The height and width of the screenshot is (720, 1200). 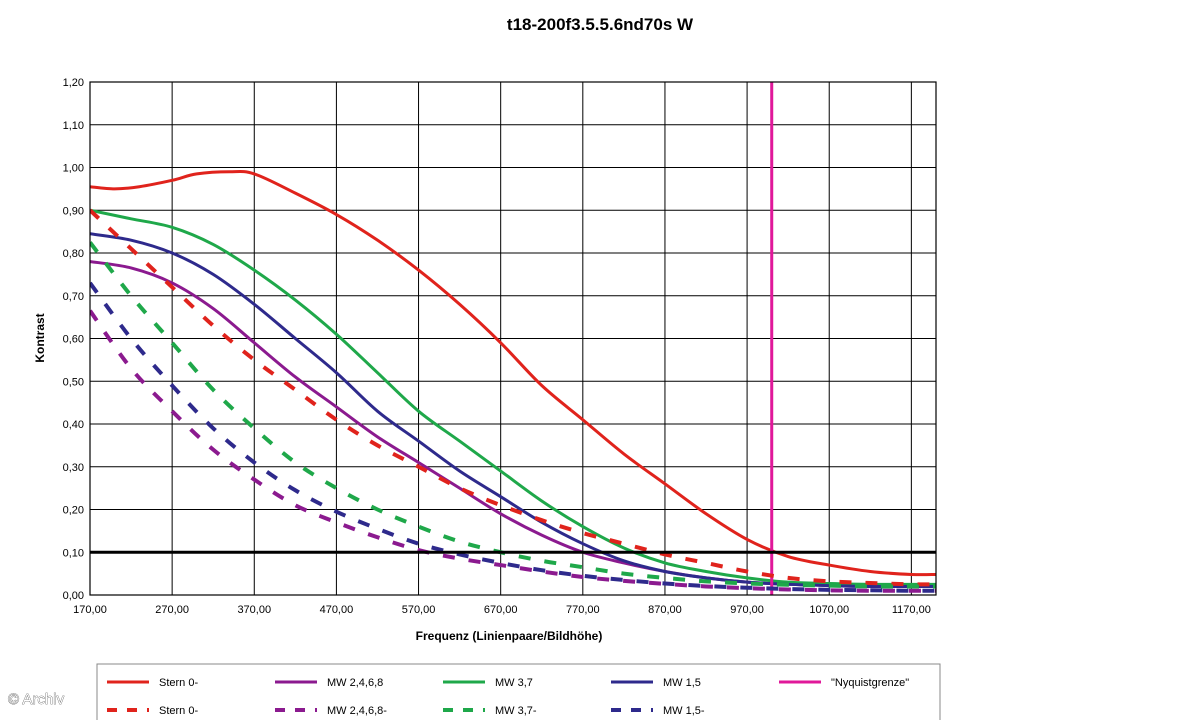 I want to click on legend-label: MW 2,4,6,8-, so click(x=357, y=711).